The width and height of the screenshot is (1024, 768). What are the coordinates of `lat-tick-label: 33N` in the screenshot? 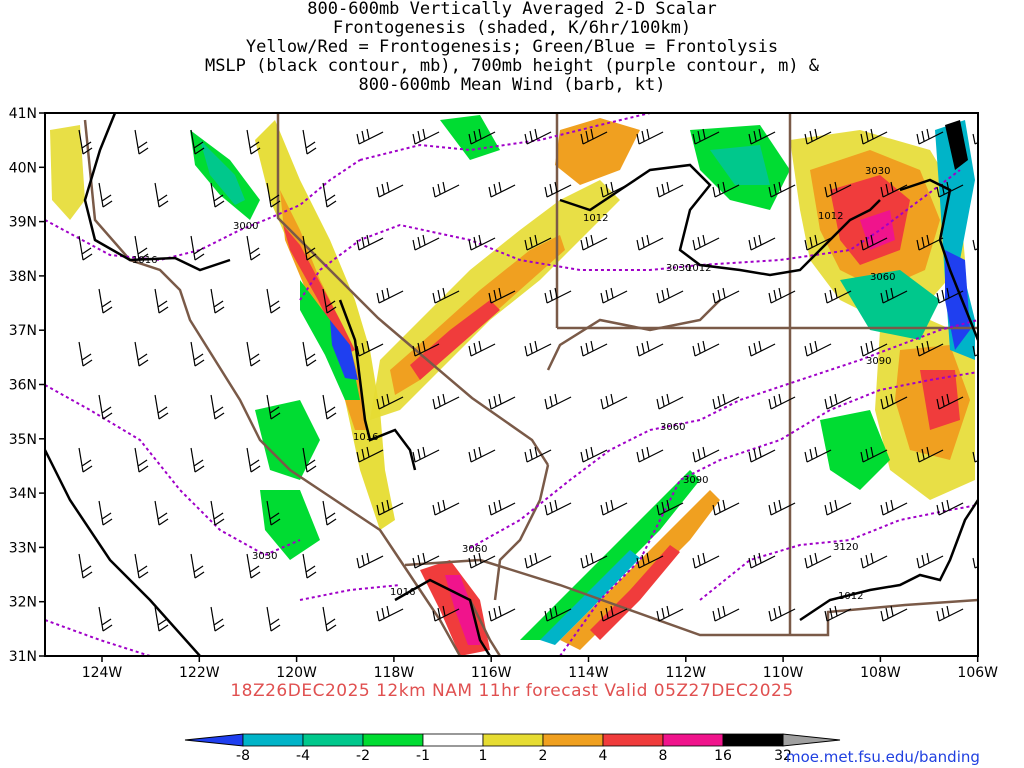 It's located at (23, 548).